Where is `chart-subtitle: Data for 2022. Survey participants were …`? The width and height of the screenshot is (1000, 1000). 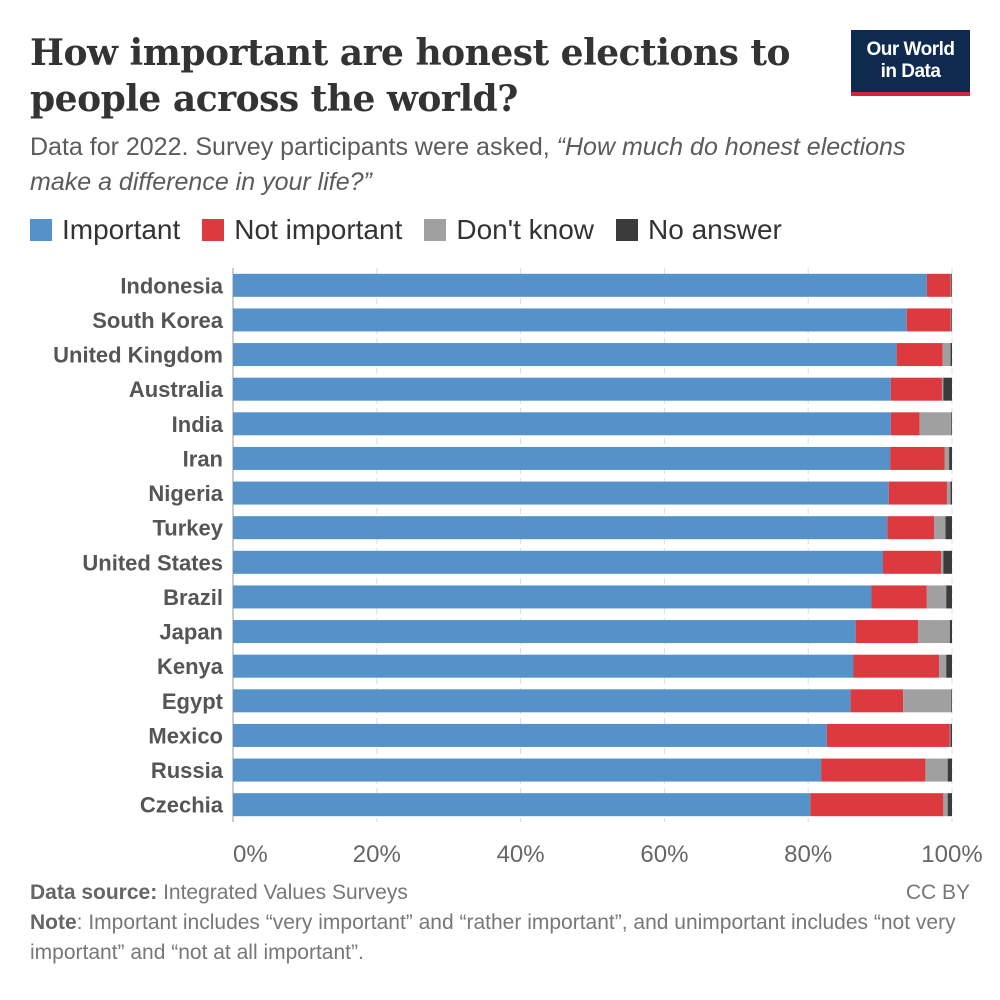
chart-subtitle: Data for 2022. Survey participants were … is located at coordinates (480, 165).